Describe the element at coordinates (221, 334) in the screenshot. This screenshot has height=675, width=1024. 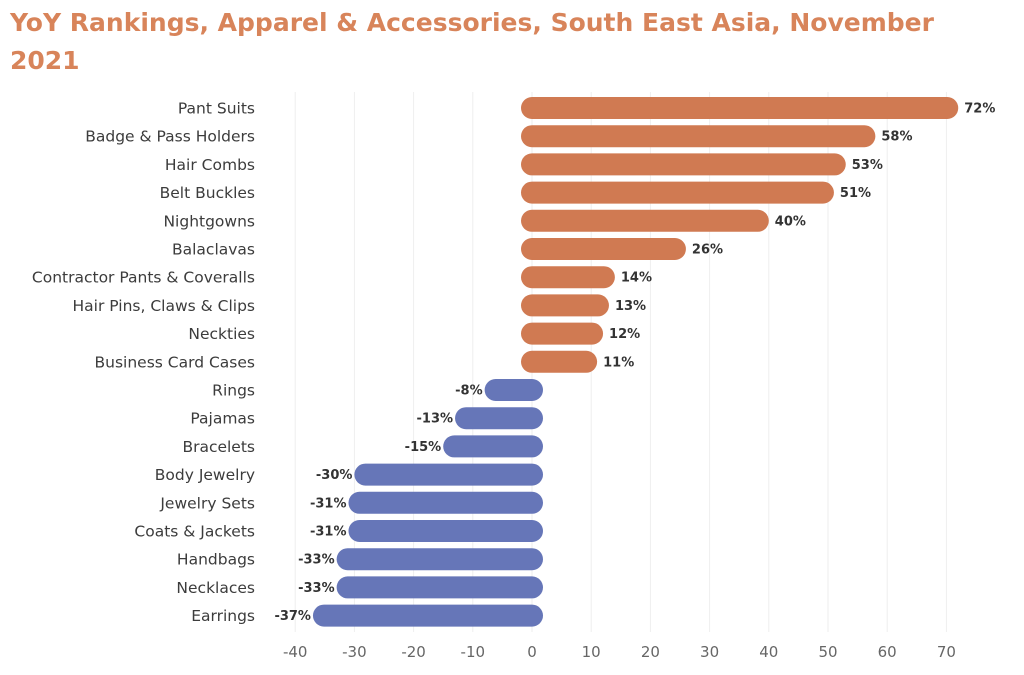
I see `category-label: Neckties` at that location.